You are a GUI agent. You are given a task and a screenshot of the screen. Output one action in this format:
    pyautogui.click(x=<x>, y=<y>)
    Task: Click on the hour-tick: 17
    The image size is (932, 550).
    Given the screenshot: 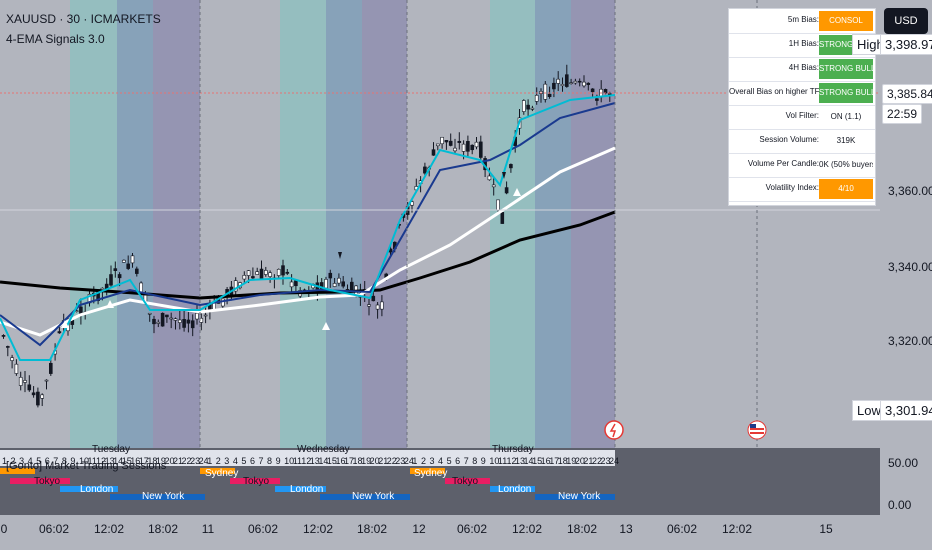 What is the action you would take?
    pyautogui.click(x=554, y=461)
    